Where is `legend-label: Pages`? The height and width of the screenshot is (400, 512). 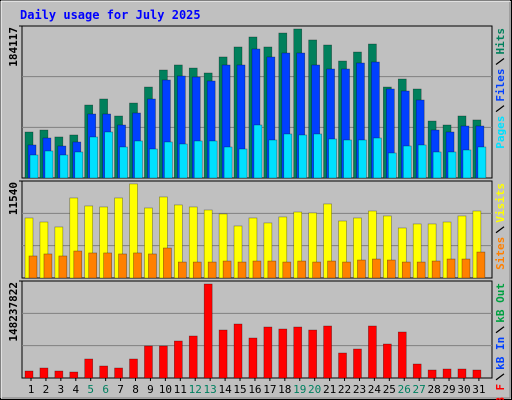 legend-label: Pages is located at coordinates (500, 132).